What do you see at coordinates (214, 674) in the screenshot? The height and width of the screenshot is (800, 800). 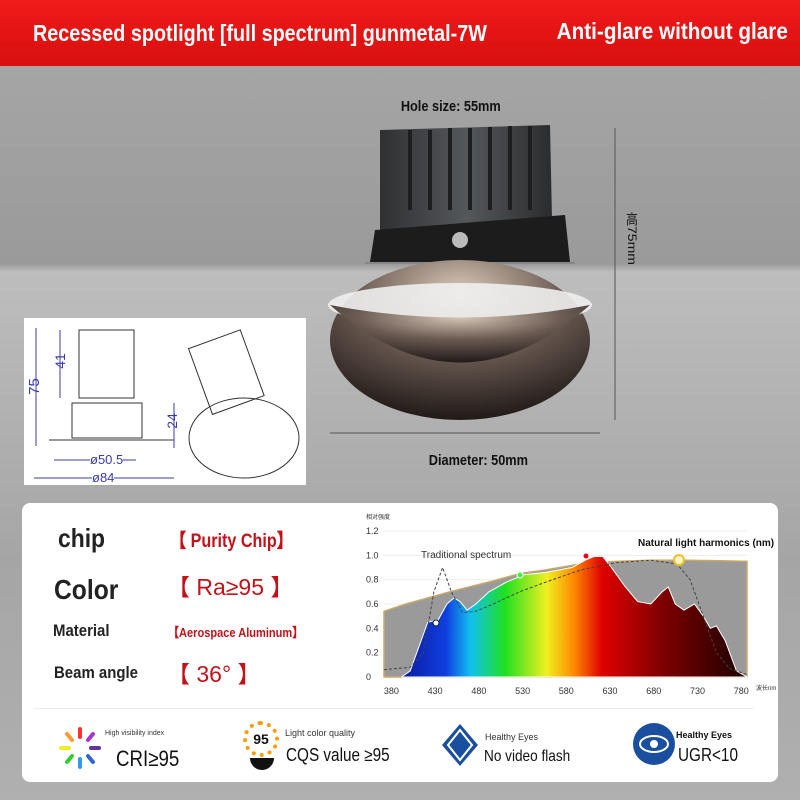 I see `spec-value-beam-angle: 【 36° 】` at bounding box center [214, 674].